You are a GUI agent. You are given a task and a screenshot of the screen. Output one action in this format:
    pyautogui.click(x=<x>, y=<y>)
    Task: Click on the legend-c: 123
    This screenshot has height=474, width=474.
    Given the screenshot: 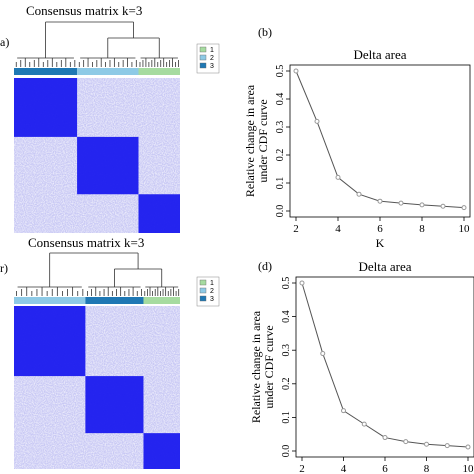 What is the action you would take?
    pyautogui.click(x=208, y=291)
    